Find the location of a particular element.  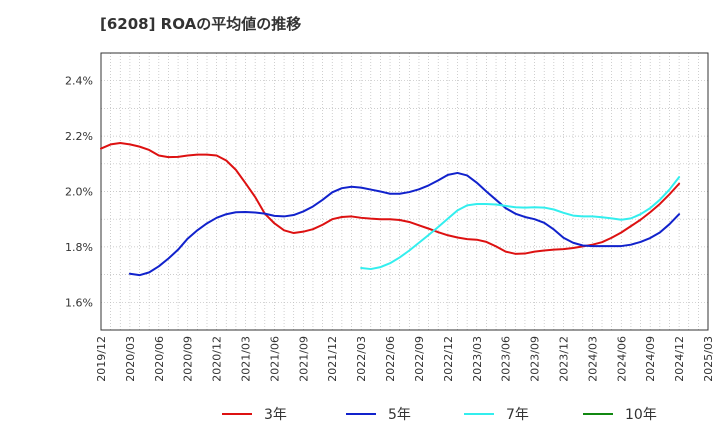

legend-label: 5年 is located at coordinates (399, 415).